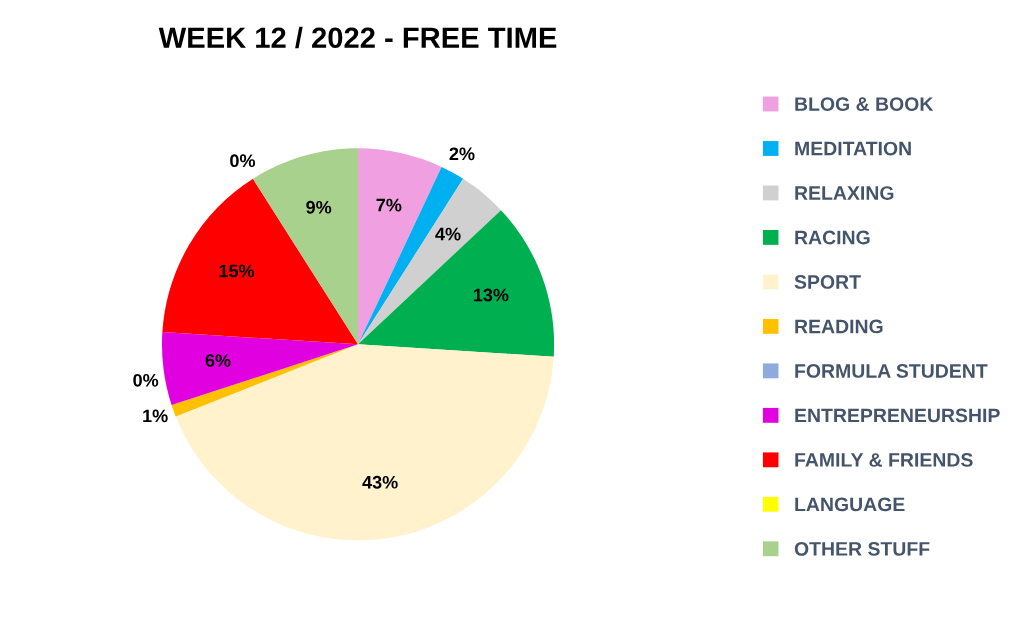 The height and width of the screenshot is (619, 1023). Describe the element at coordinates (850, 504) in the screenshot. I see `legend-label: LANGUAGE` at that location.